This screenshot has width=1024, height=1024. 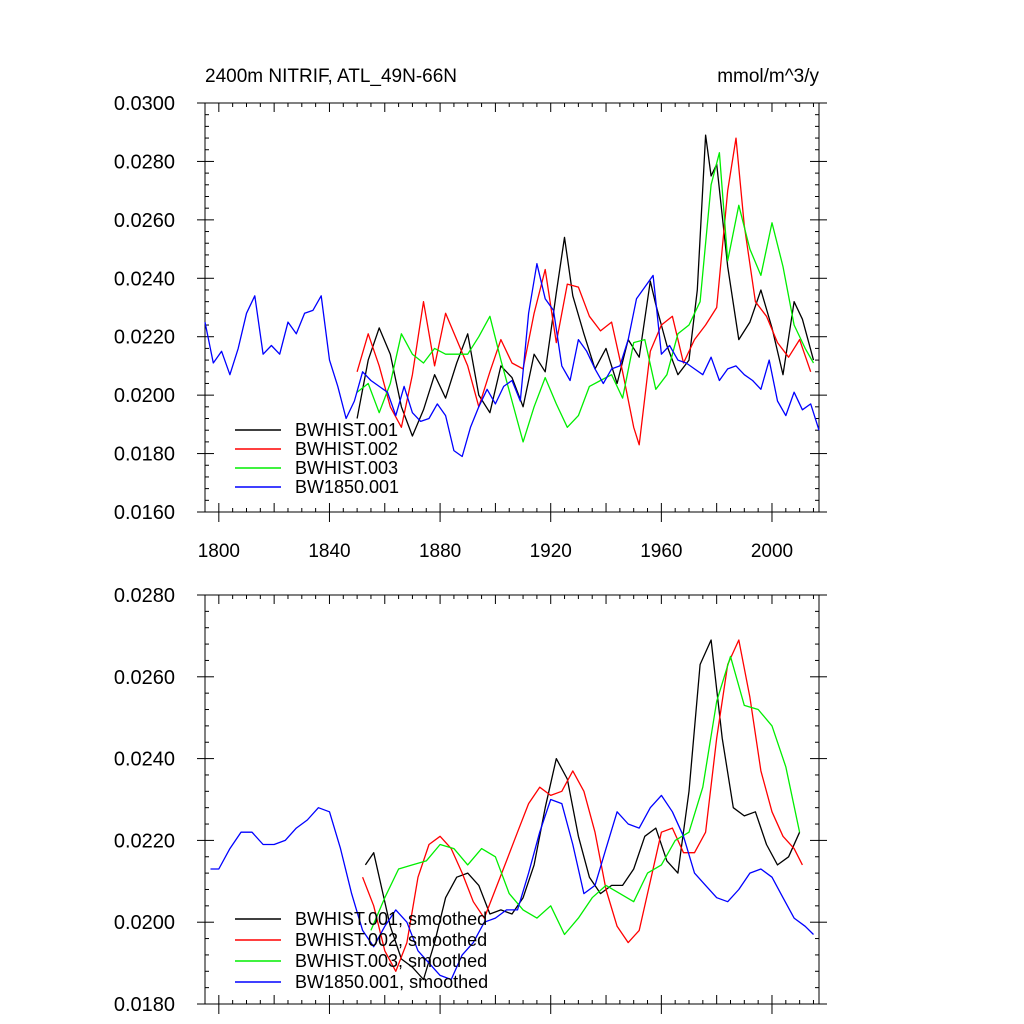 I want to click on bottom-legend-label: BWHIST.001, smoothed, so click(x=391, y=919).